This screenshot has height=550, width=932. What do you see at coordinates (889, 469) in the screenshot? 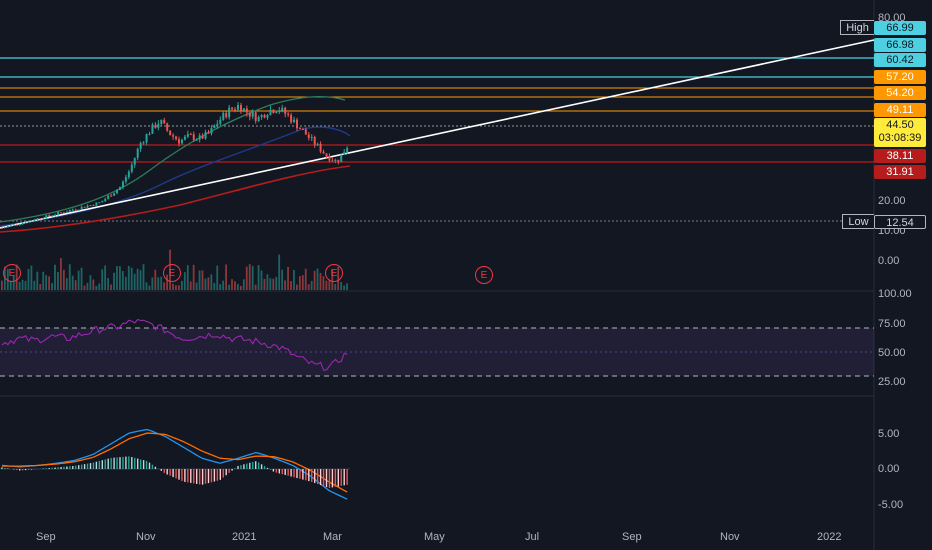
I see `macd-tick: 0.00` at bounding box center [889, 469].